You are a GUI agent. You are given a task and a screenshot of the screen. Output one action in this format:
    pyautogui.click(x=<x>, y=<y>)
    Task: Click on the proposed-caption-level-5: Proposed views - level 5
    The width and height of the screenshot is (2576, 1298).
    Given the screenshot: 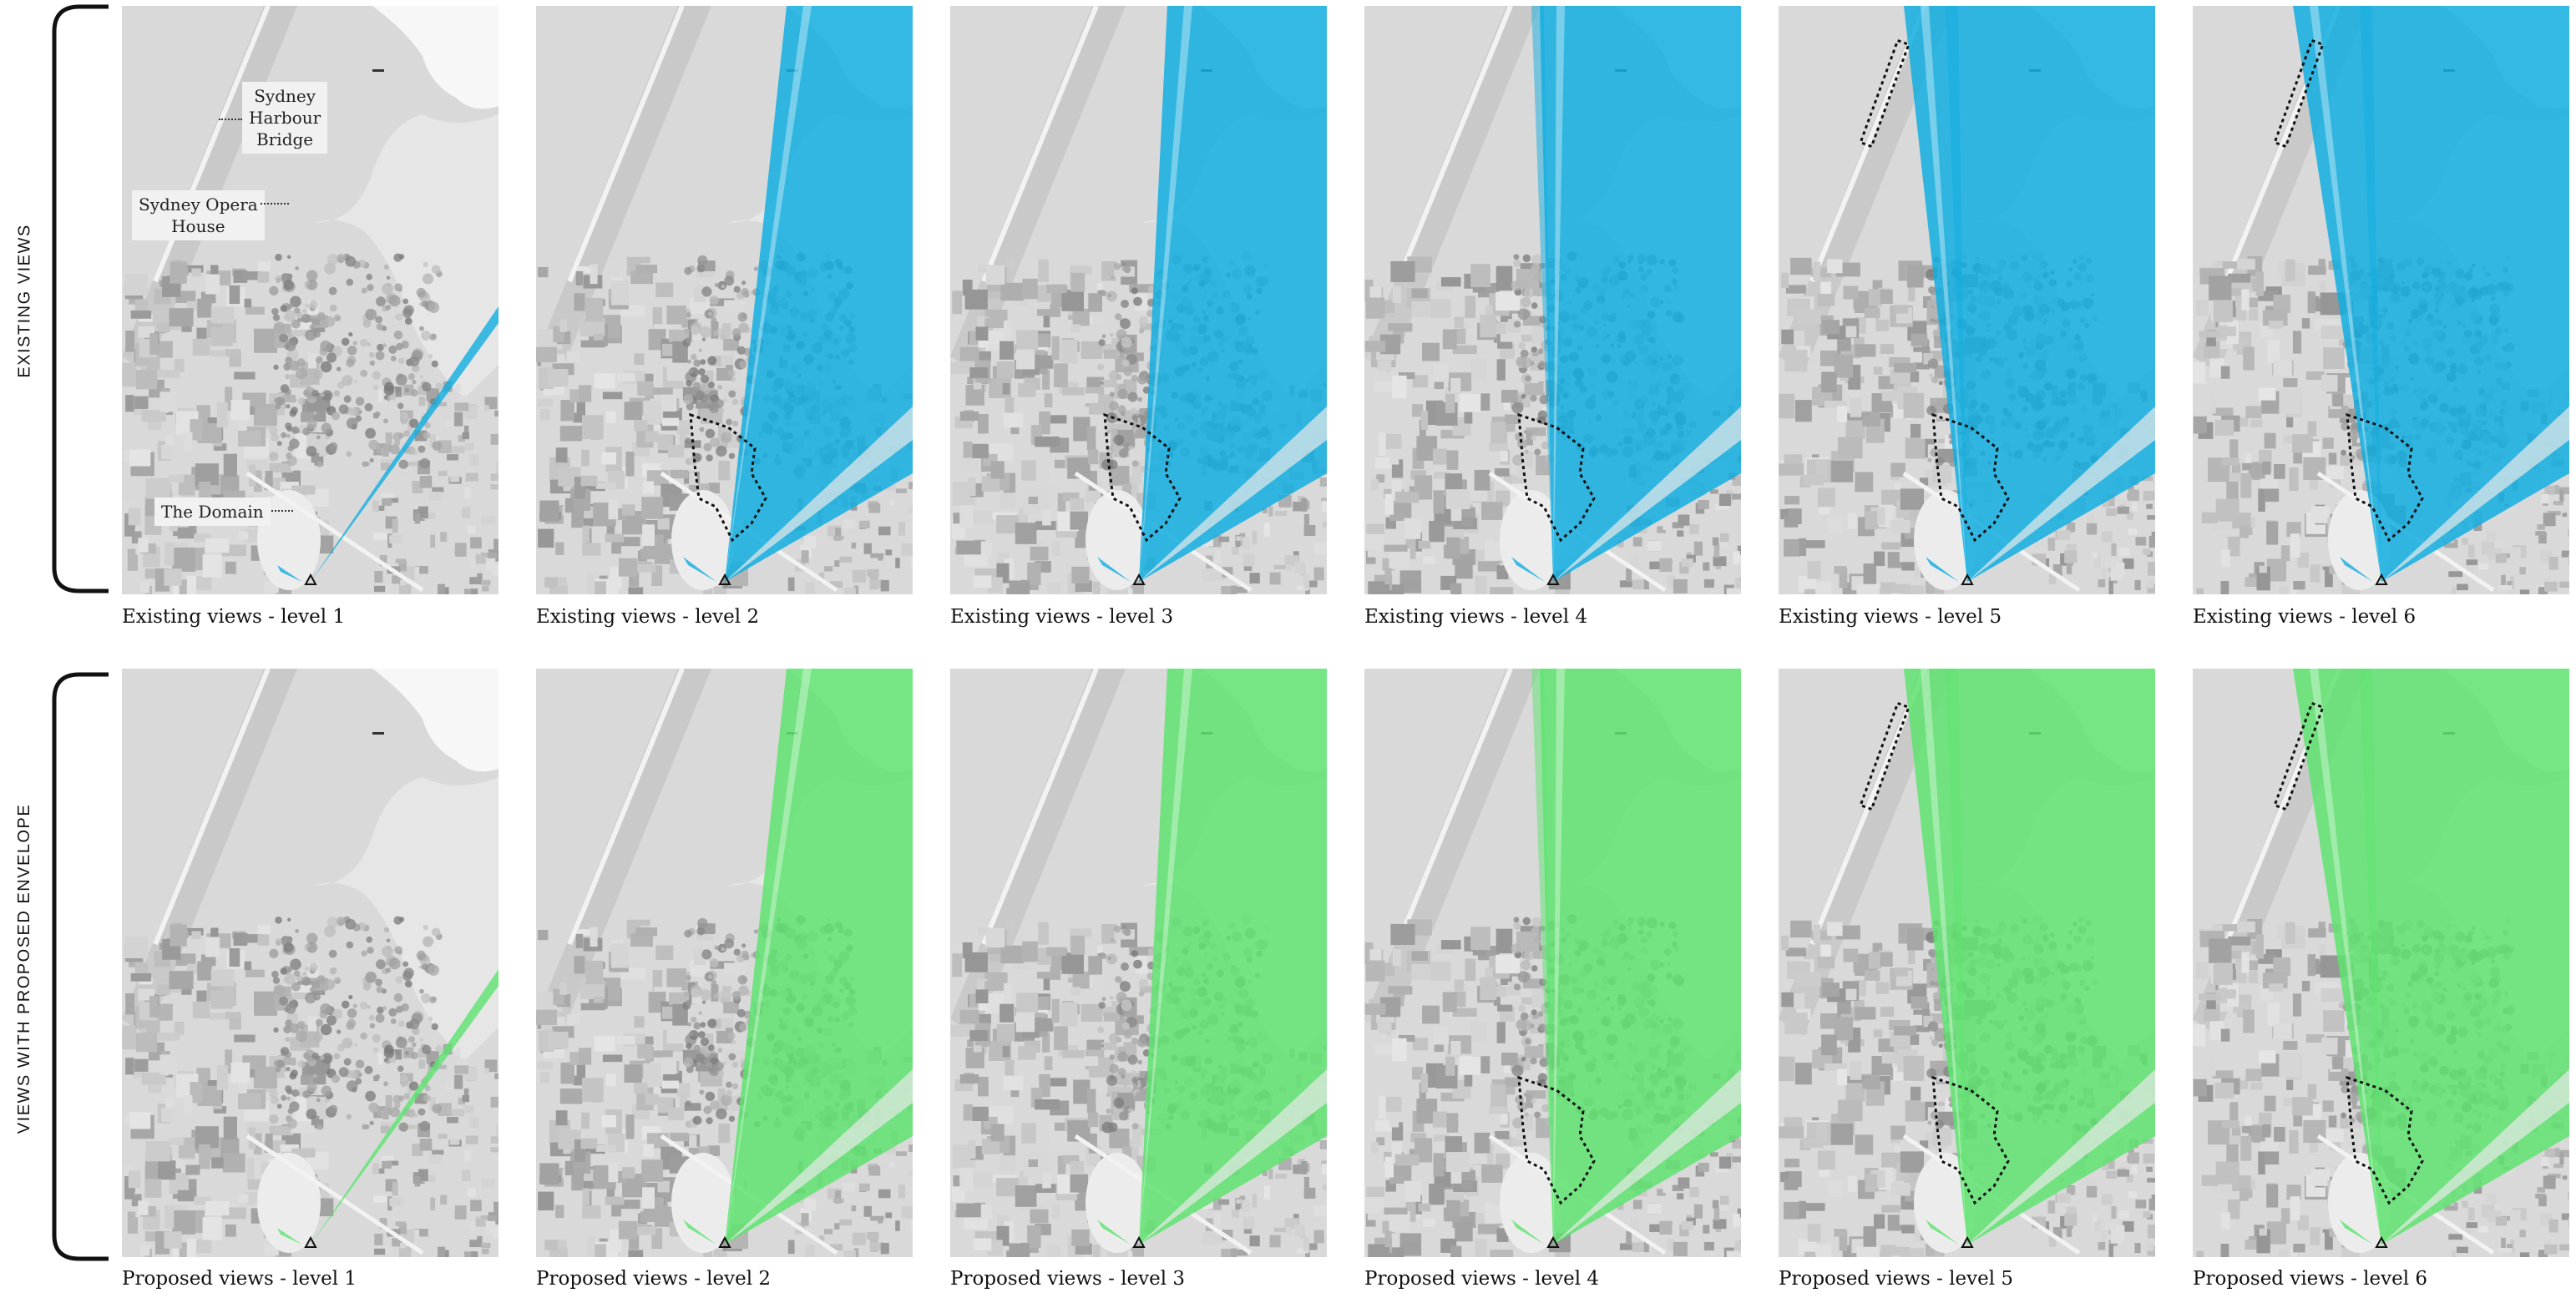 What is the action you would take?
    pyautogui.click(x=1897, y=1279)
    